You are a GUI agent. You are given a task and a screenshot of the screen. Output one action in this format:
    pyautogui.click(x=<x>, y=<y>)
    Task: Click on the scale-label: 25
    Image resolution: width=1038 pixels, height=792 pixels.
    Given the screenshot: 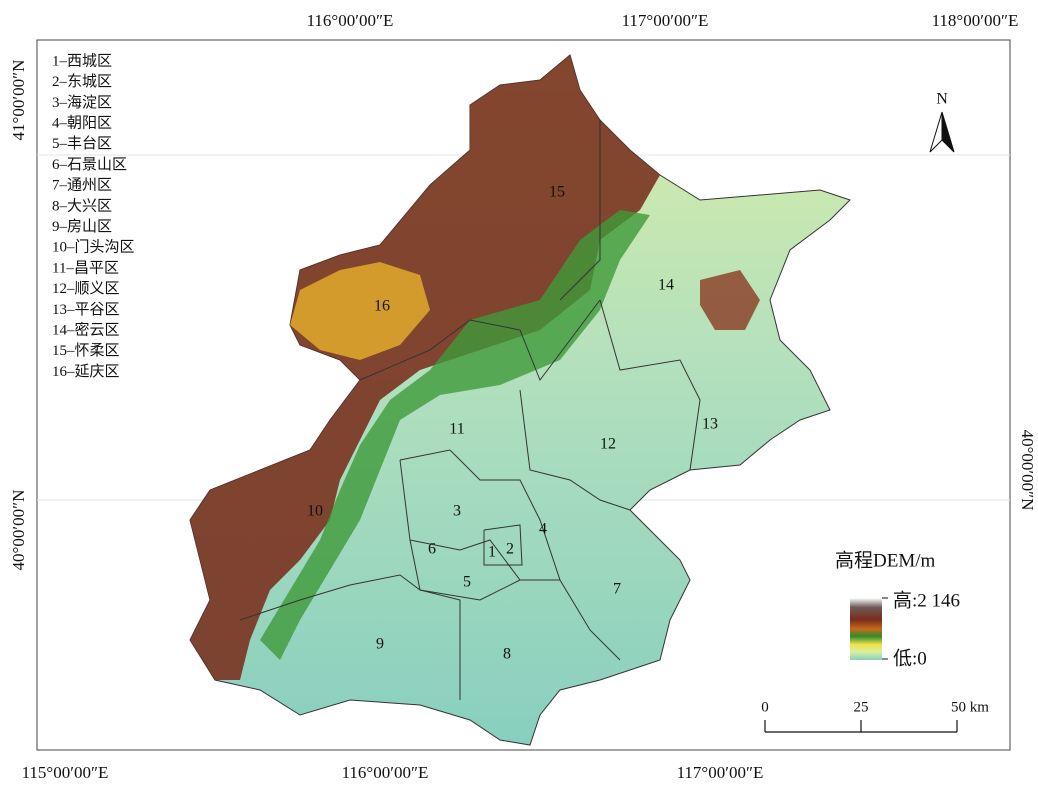 What is the action you would take?
    pyautogui.click(x=861, y=707)
    